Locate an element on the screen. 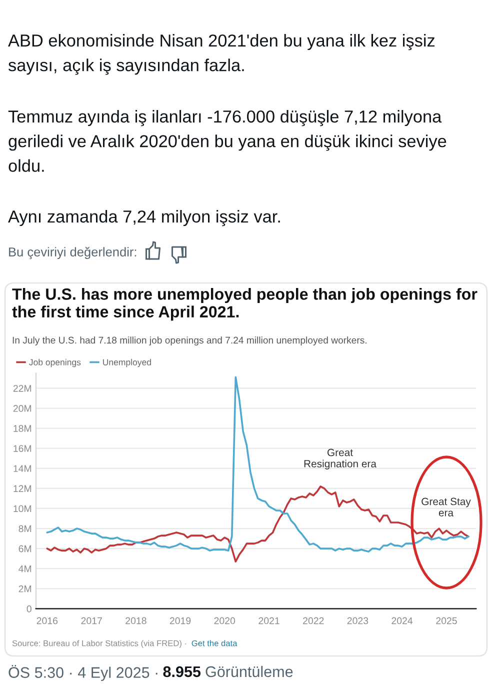 This screenshot has width=490, height=693. x-tick-label: 2023 is located at coordinates (357, 620).